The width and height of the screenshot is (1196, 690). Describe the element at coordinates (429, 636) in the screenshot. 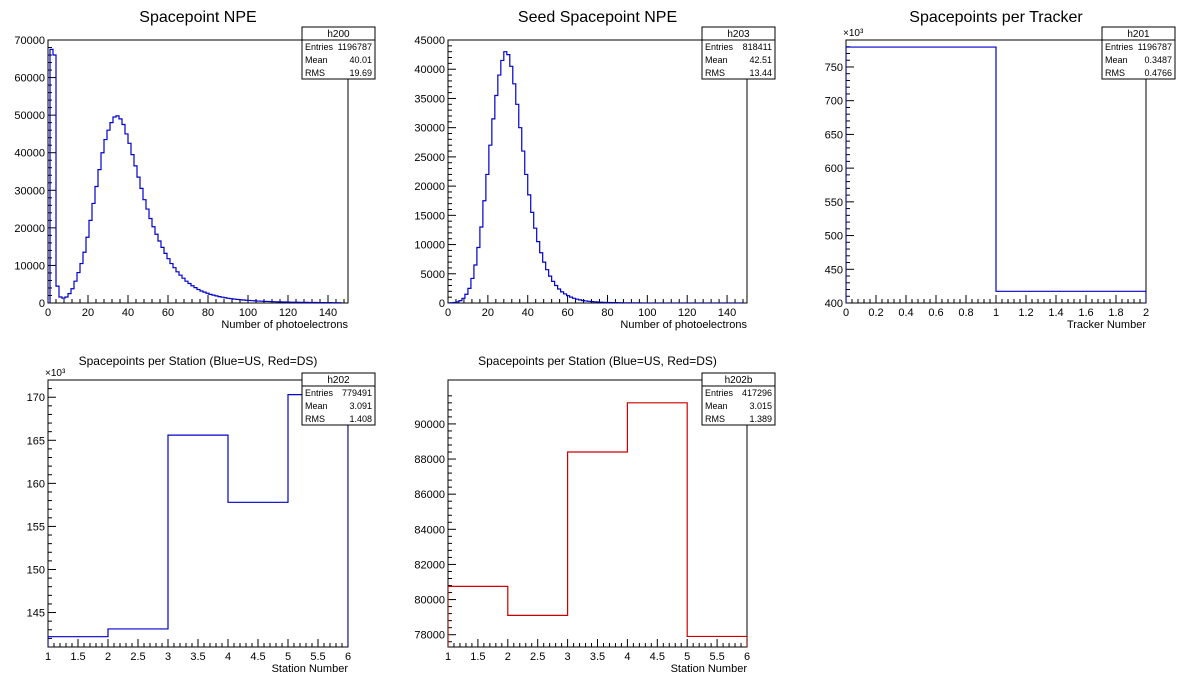

I see `y-tick-label: 78000` at that location.